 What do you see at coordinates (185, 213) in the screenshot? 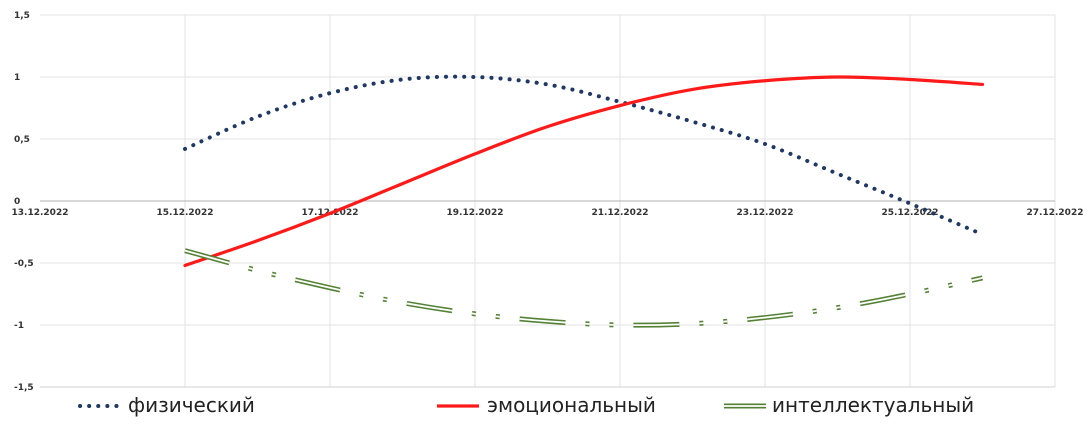
I see `x-tick-label: 15.12.2022` at bounding box center [185, 213].